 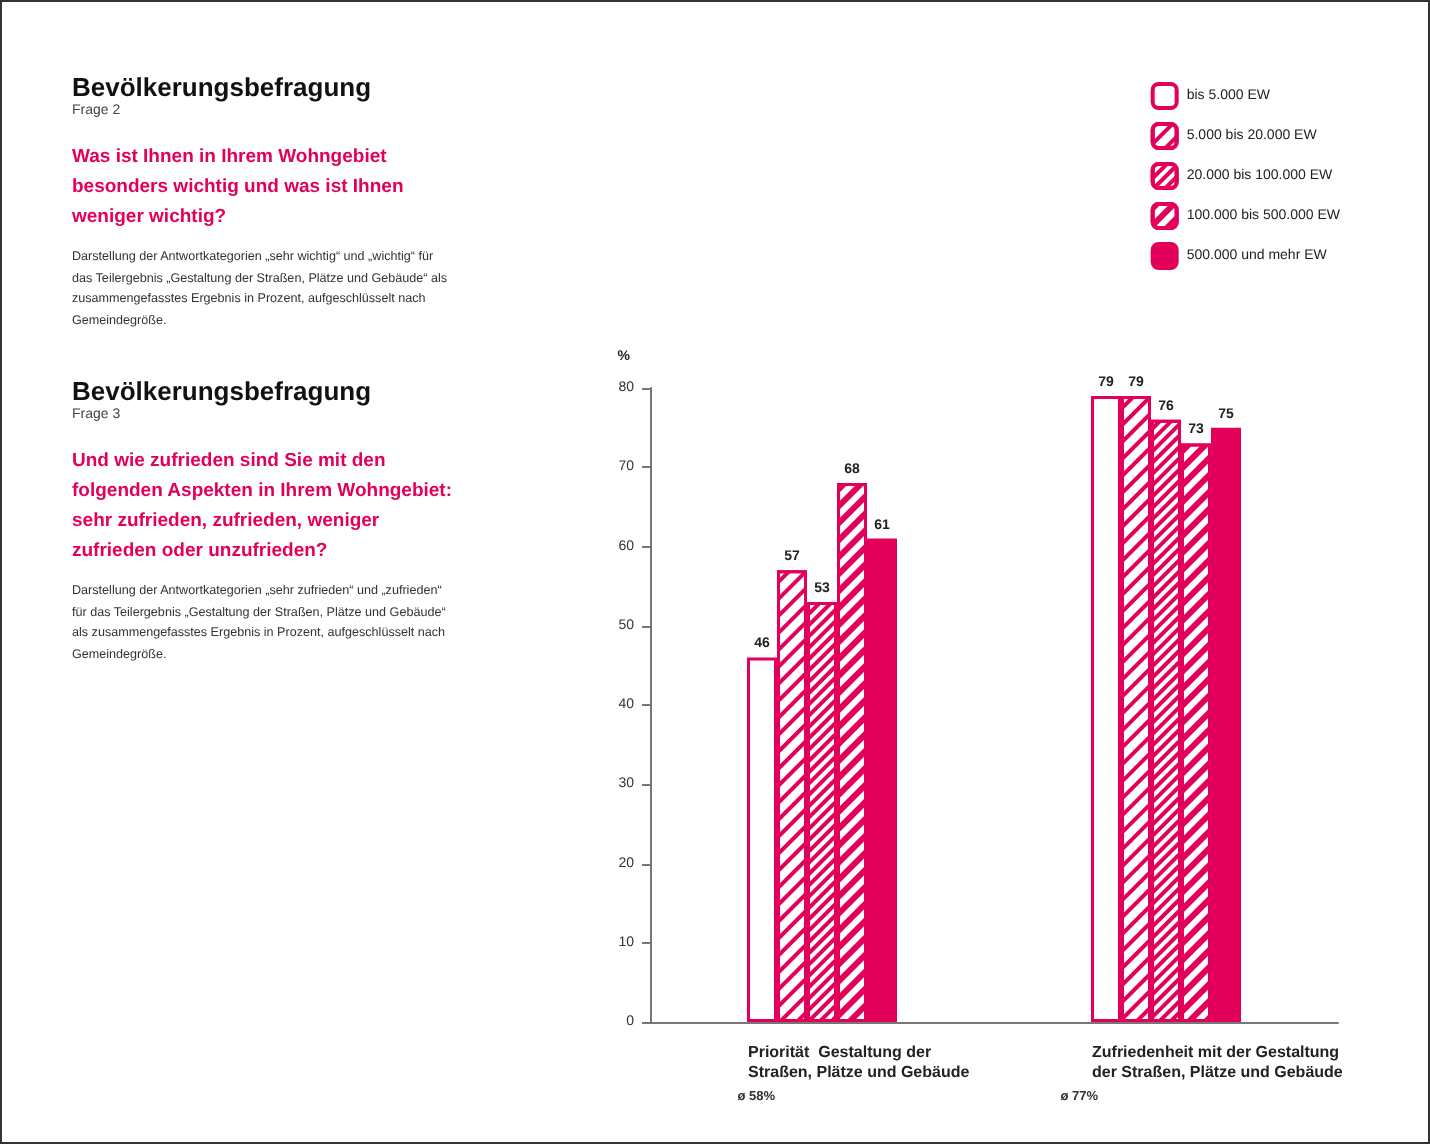 I want to click on text: Was ist Ihnen in Ihrem Wohngebiet besonders wichtig und was ist Ihnen weniger wichtig?, so click(x=239, y=188).